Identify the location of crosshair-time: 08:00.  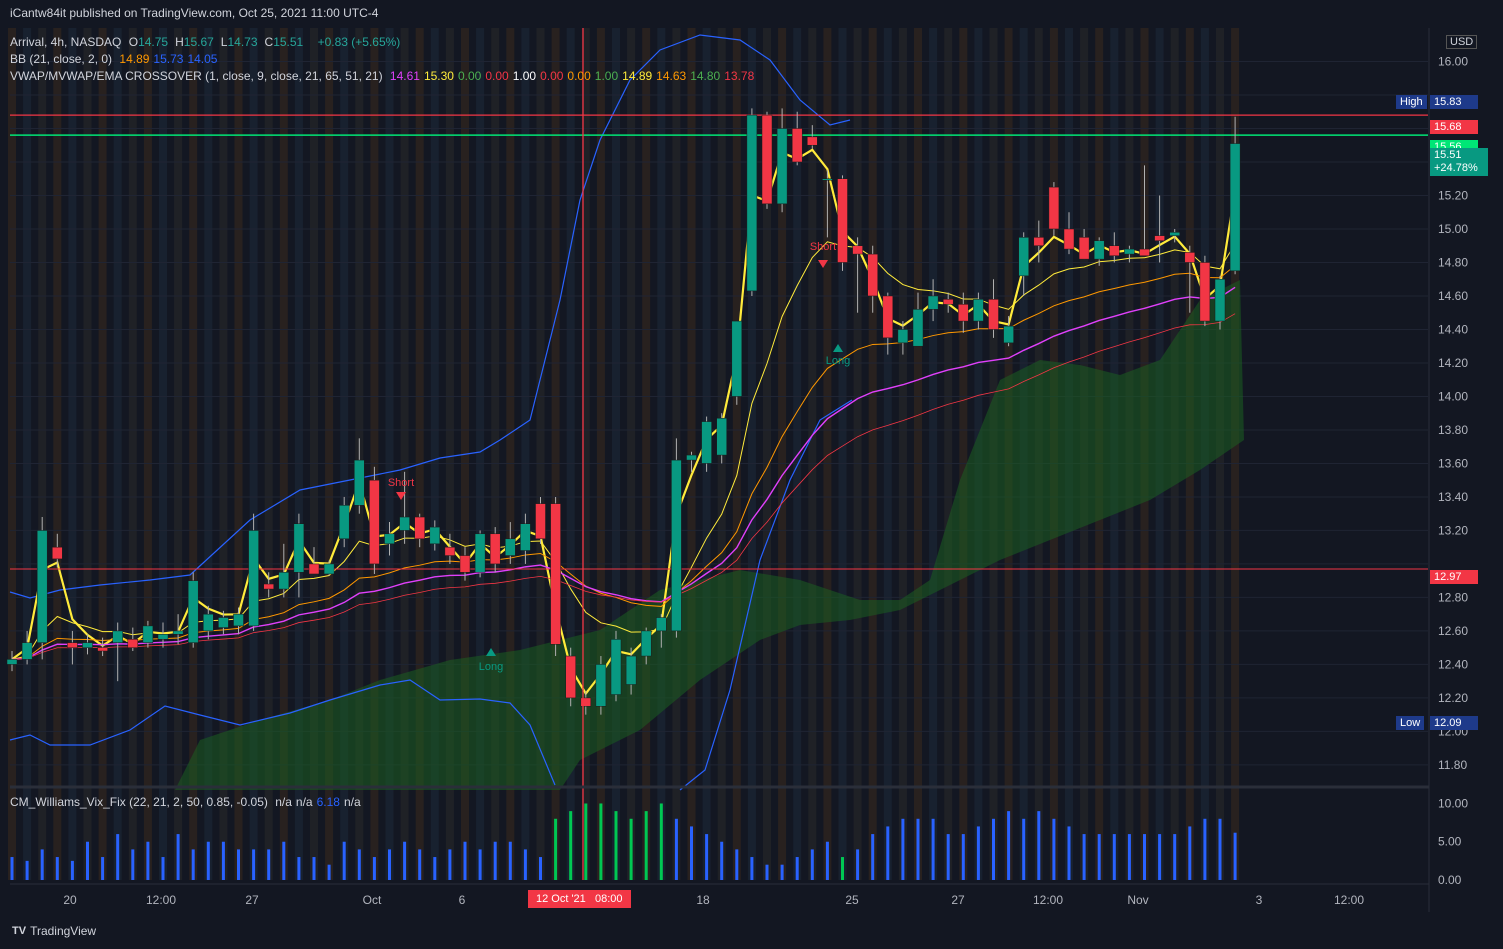
(608, 899).